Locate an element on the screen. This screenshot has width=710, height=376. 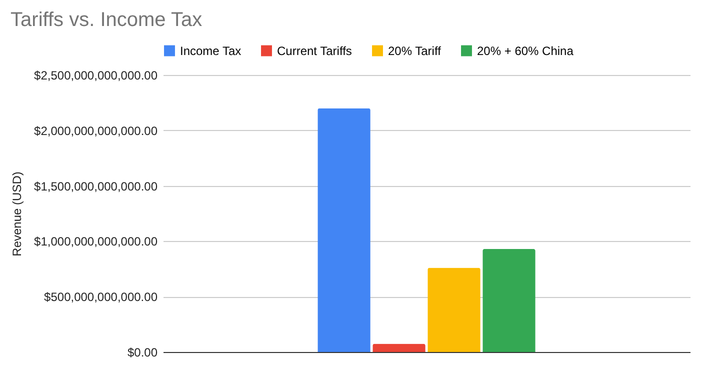
legend-label: 20% Tariff is located at coordinates (415, 51).